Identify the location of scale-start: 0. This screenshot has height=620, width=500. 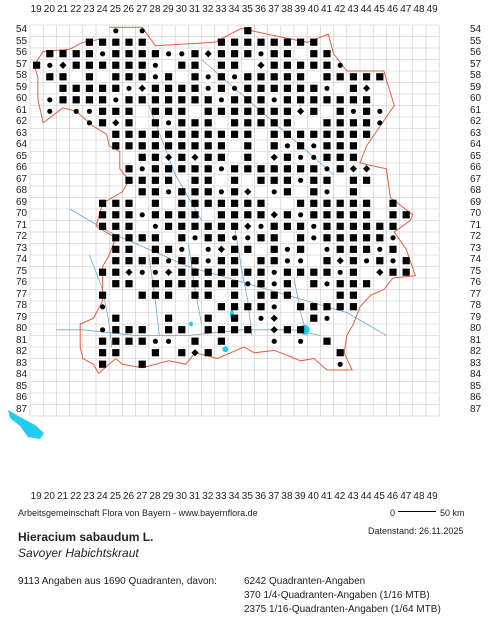
(393, 513).